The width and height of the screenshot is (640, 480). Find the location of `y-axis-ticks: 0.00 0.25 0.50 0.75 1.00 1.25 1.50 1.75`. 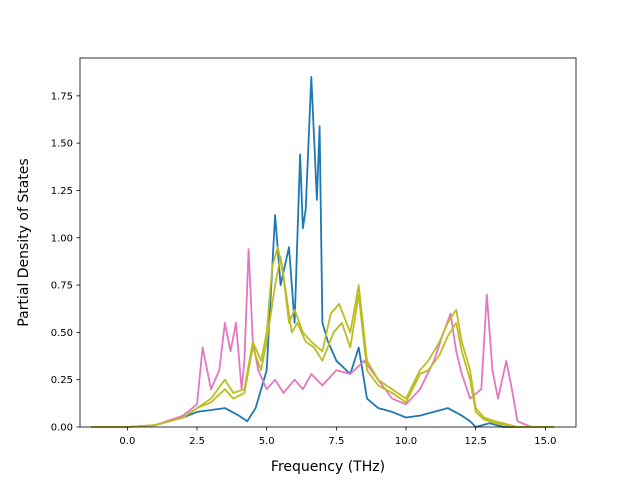

y-axis-ticks: 0.00 0.25 0.50 0.75 1.00 1.25 1.50 1.75 is located at coordinates (65, 262).